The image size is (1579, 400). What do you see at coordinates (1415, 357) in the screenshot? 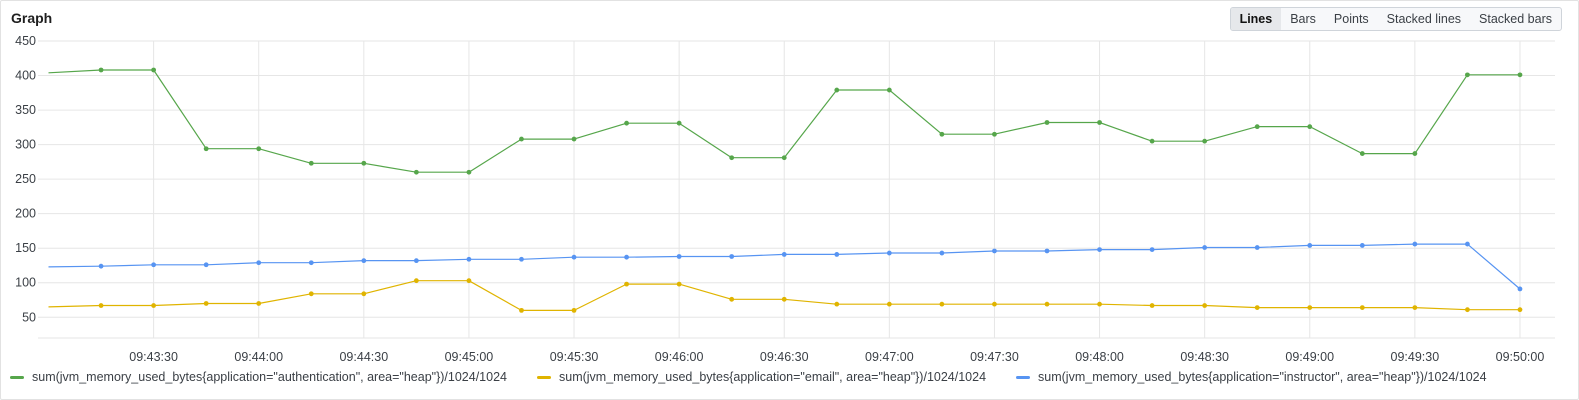
I see `x-tick-label: 09:49:30` at bounding box center [1415, 357].